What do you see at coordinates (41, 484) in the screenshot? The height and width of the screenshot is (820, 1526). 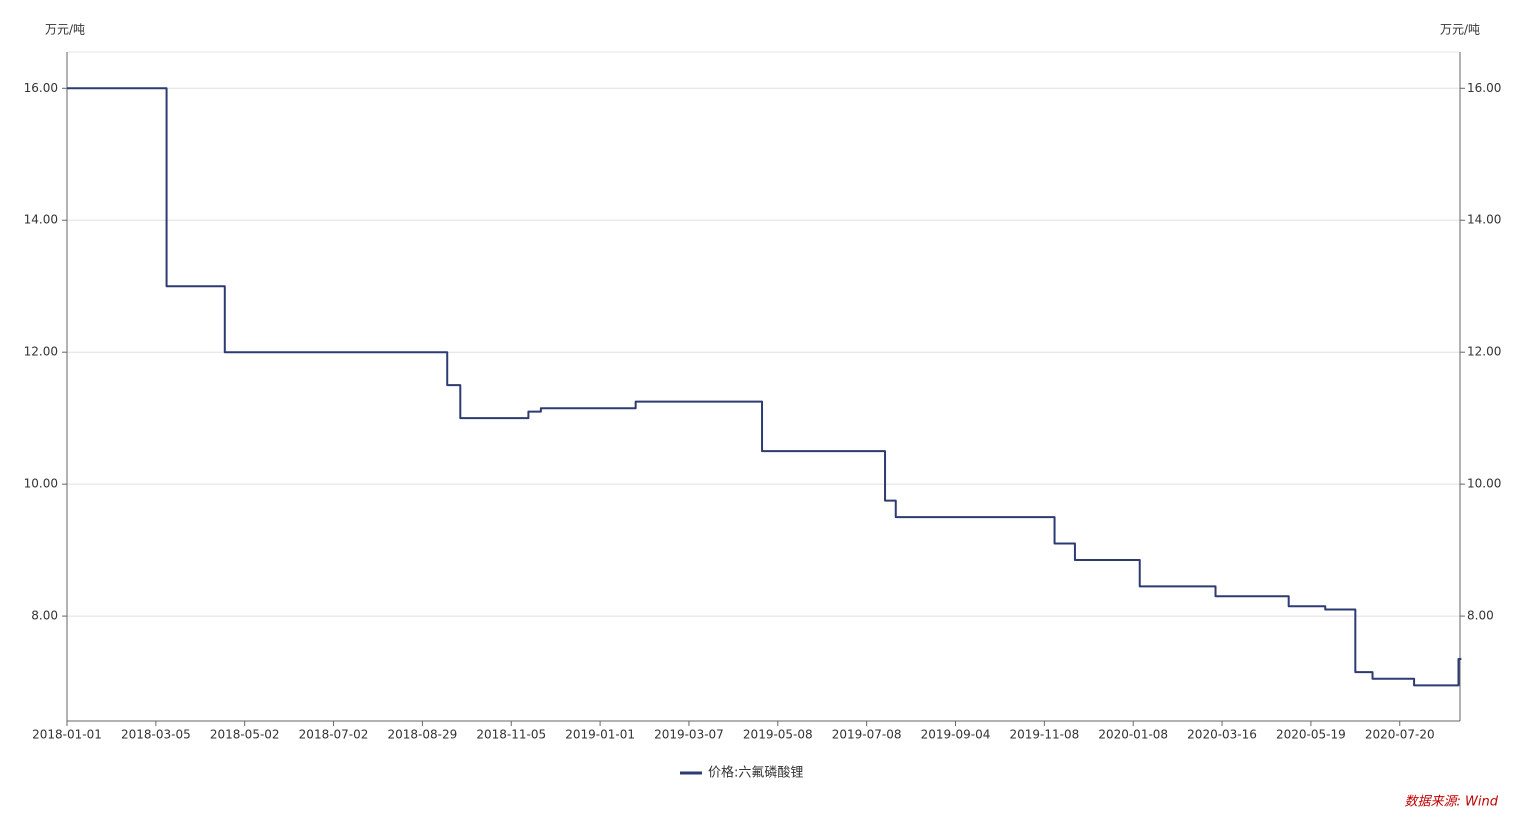 I see `y-tick-label: 10.00` at bounding box center [41, 484].